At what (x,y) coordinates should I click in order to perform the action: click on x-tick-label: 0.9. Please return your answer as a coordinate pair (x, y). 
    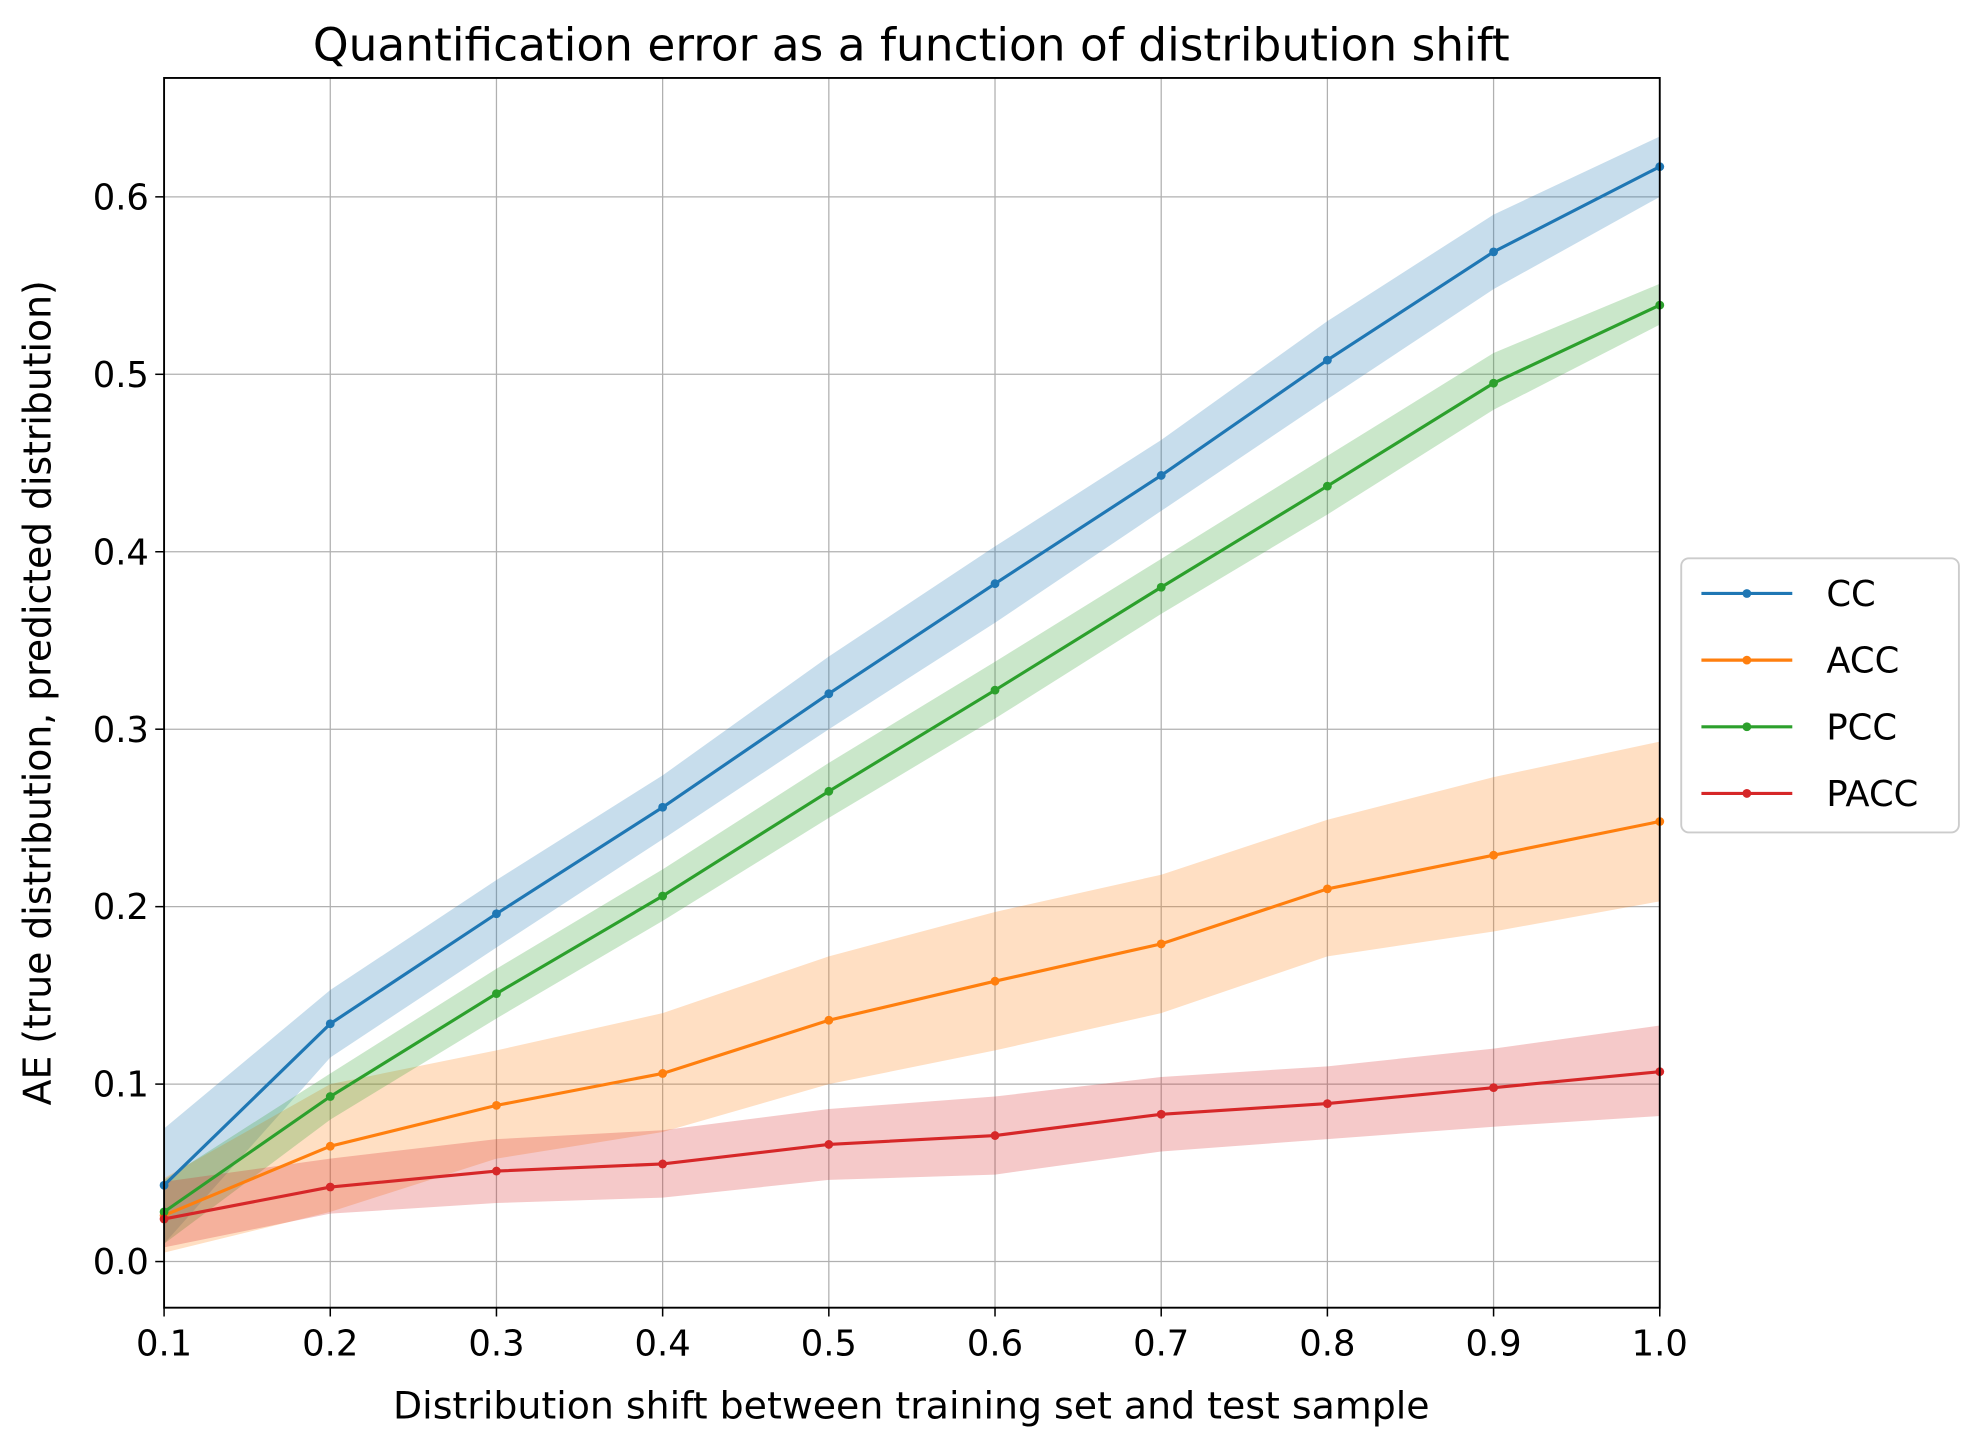
    Looking at the image, I should click on (1493, 1344).